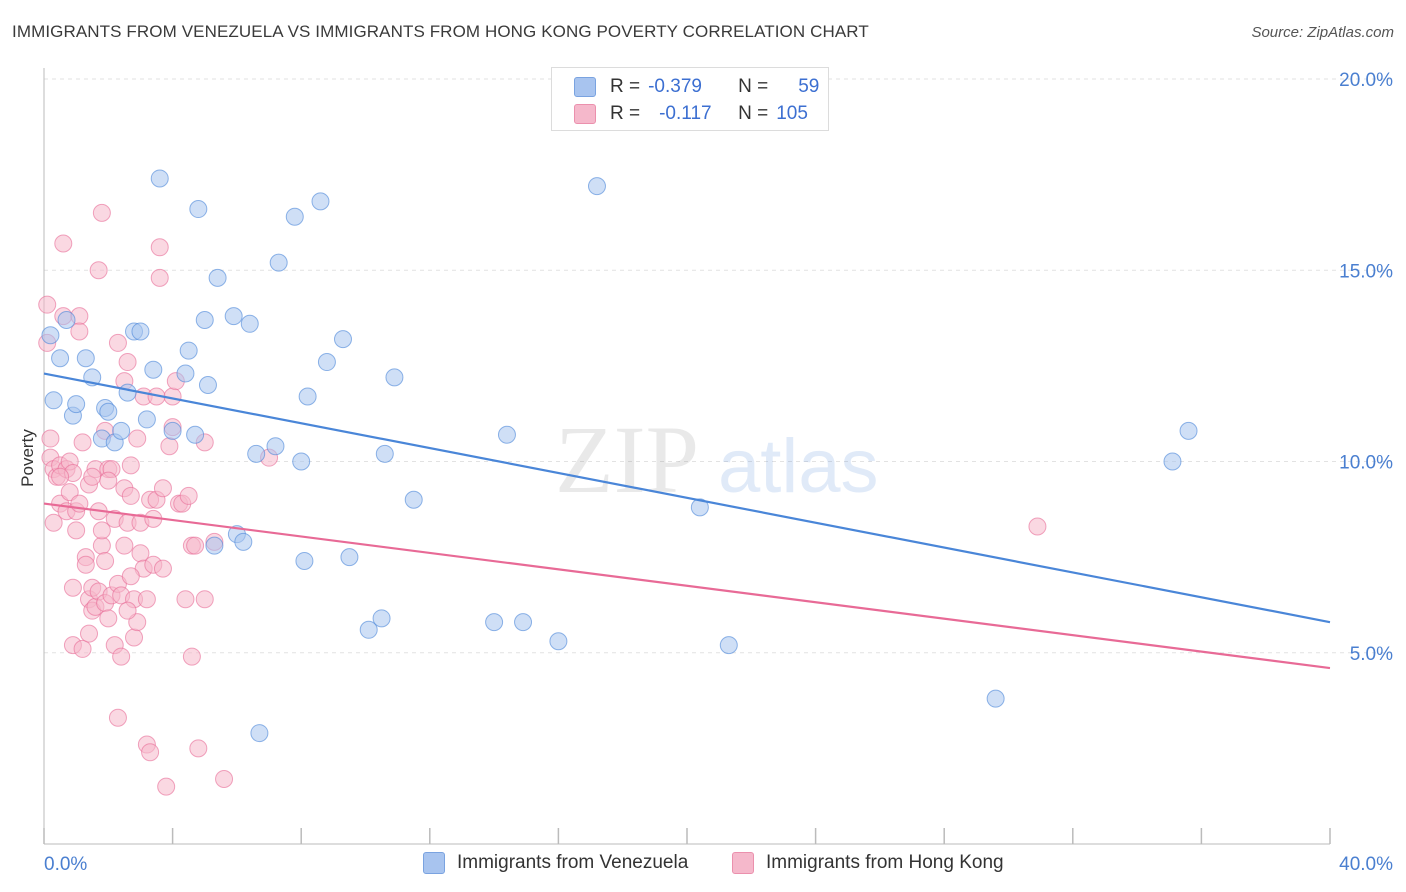  Describe the element at coordinates (1322, 32) in the screenshot. I see `source-label: Source: ZipAtlas.com` at that location.